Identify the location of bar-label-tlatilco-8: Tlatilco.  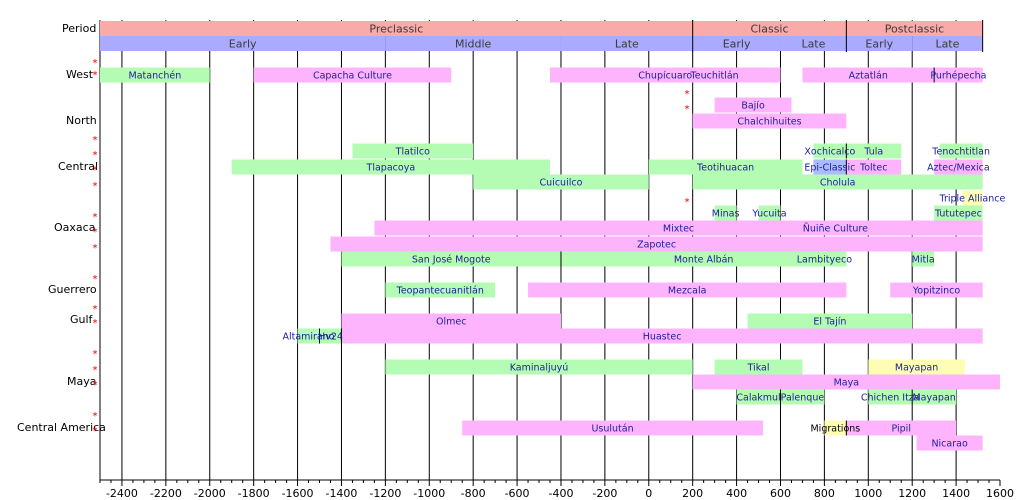
(412, 152).